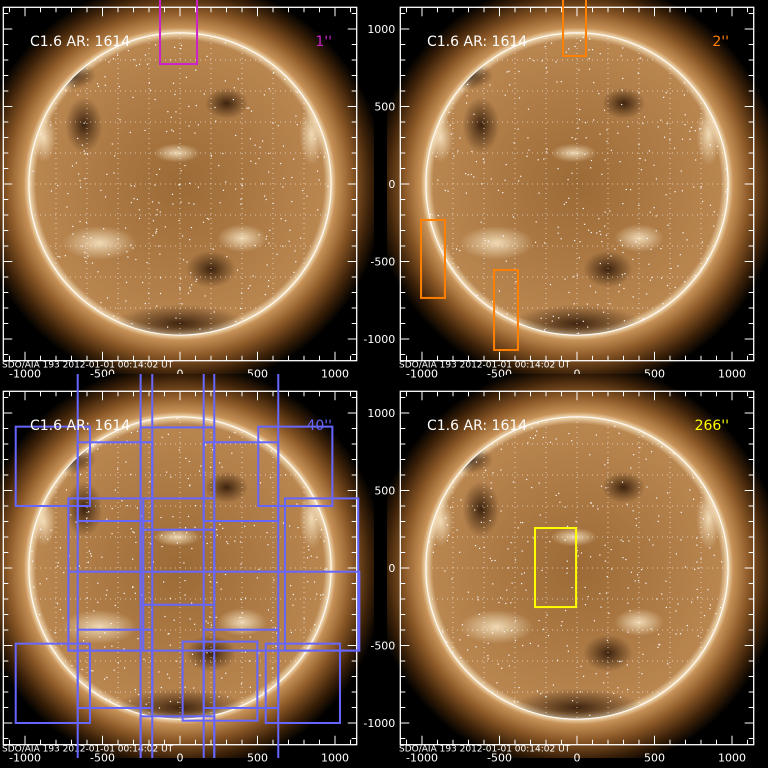  I want to click on x-tick-label: 1000, so click(732, 758).